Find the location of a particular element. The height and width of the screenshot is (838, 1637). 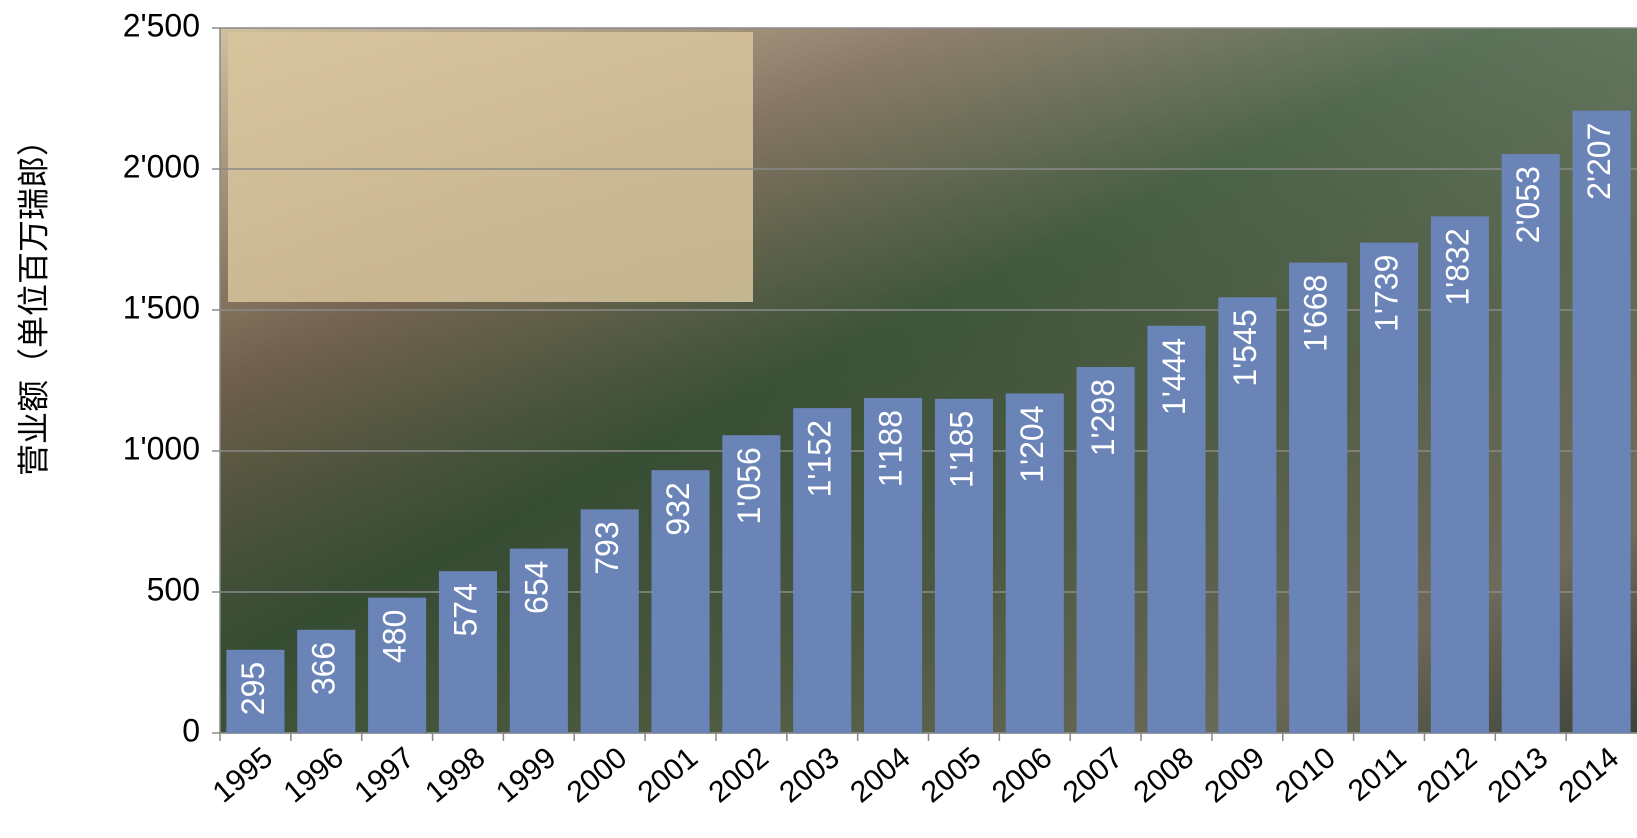

x-tick-label: 2008 is located at coordinates (1164, 775).